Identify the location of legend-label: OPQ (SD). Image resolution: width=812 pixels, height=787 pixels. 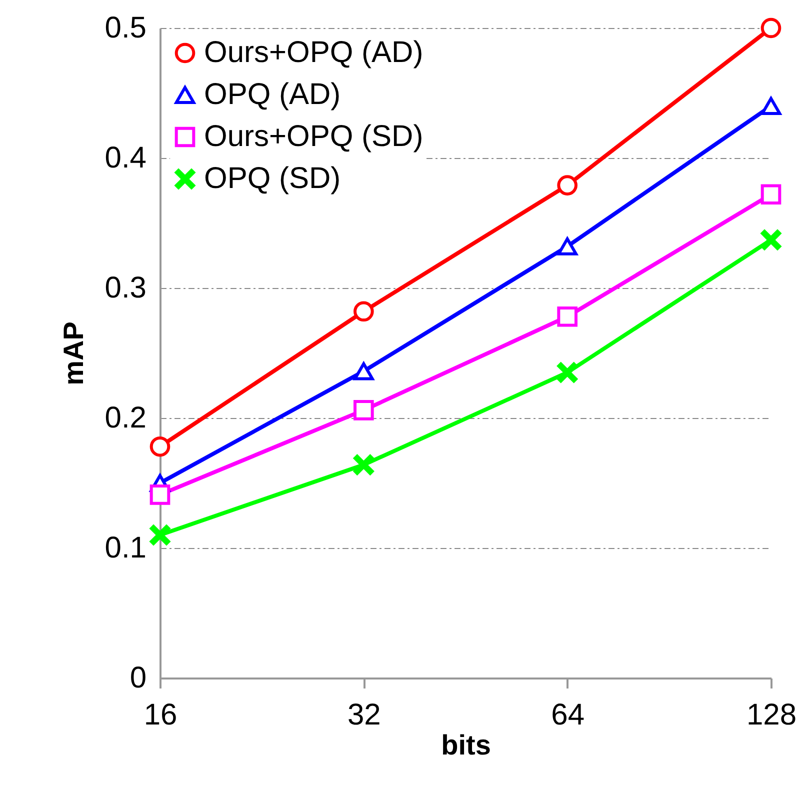
(272, 178).